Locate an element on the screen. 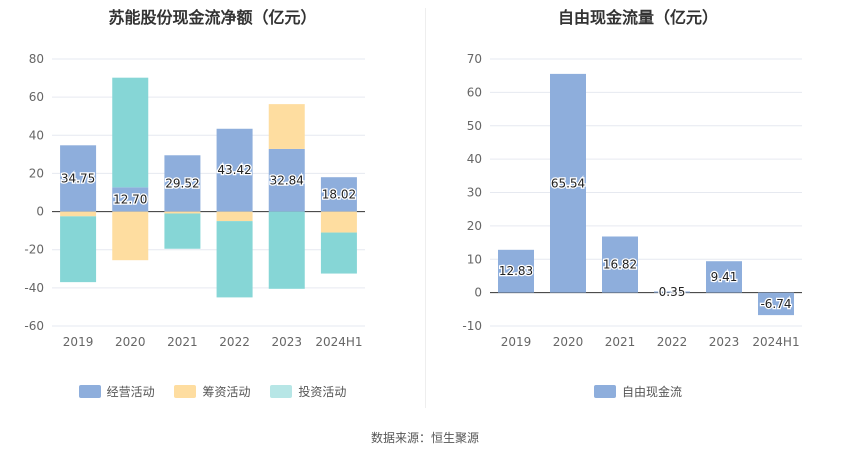  legend-swatch-fcf is located at coordinates (604, 391).